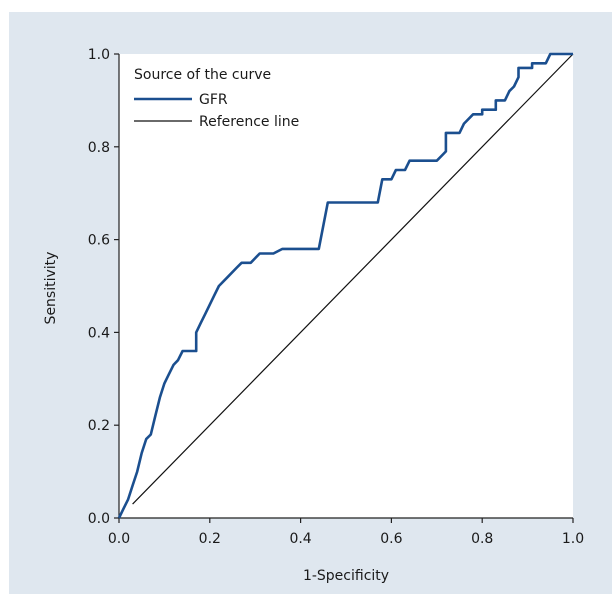 The width and height of the screenshot is (612, 594). Describe the element at coordinates (99, 519) in the screenshot. I see `y-tick-label: 0.0` at that location.